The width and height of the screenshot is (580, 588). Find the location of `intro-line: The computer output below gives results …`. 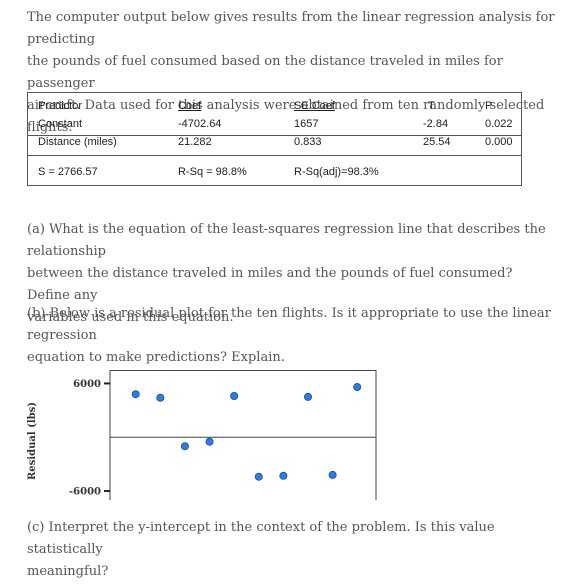

intro-line: The computer output below gives results … is located at coordinates (291, 28).